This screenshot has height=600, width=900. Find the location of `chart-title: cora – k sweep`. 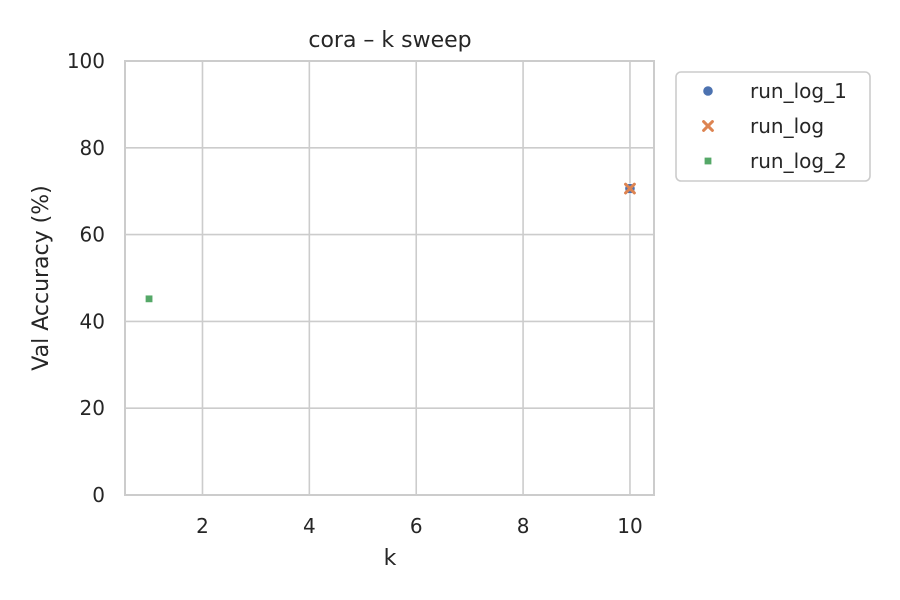

chart-title: cora – k sweep is located at coordinates (389, 40).